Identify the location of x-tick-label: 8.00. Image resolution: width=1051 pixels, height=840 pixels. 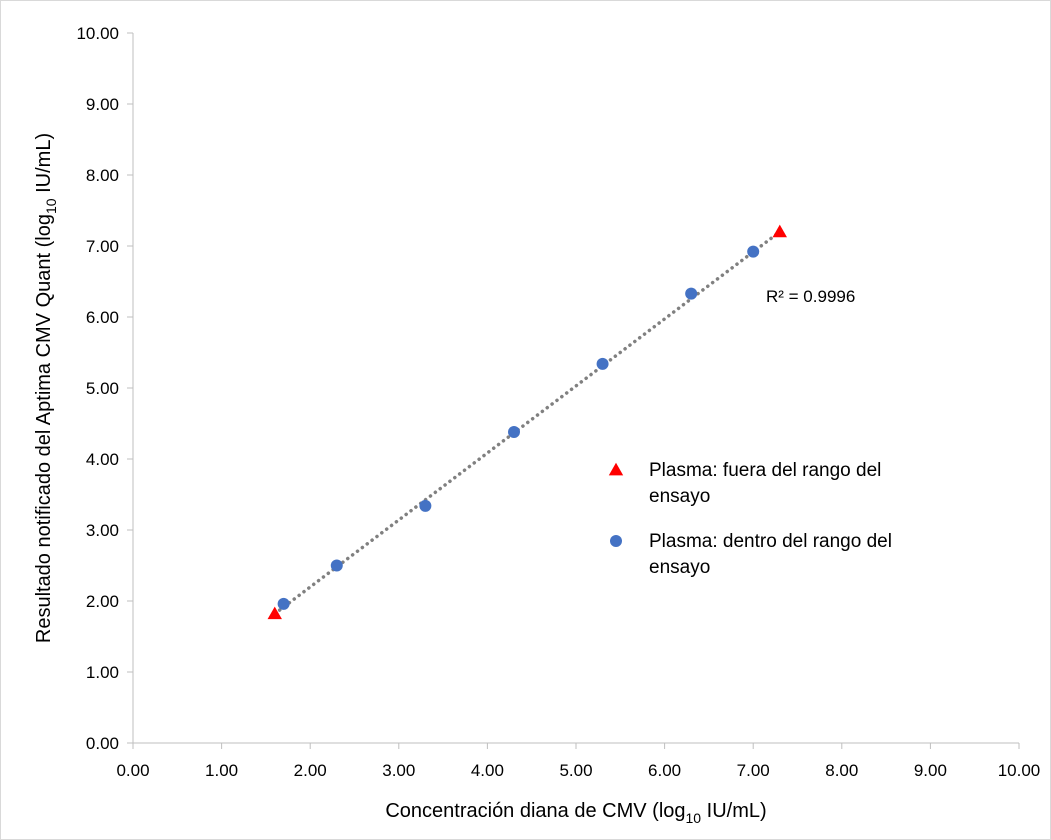
(841, 770).